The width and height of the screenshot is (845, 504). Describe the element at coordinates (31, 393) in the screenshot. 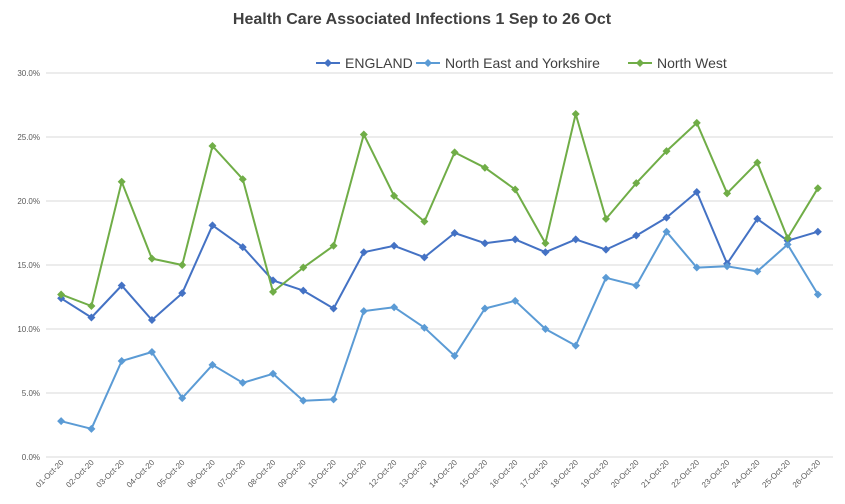

I see `y-tick-label: 5.0%` at that location.